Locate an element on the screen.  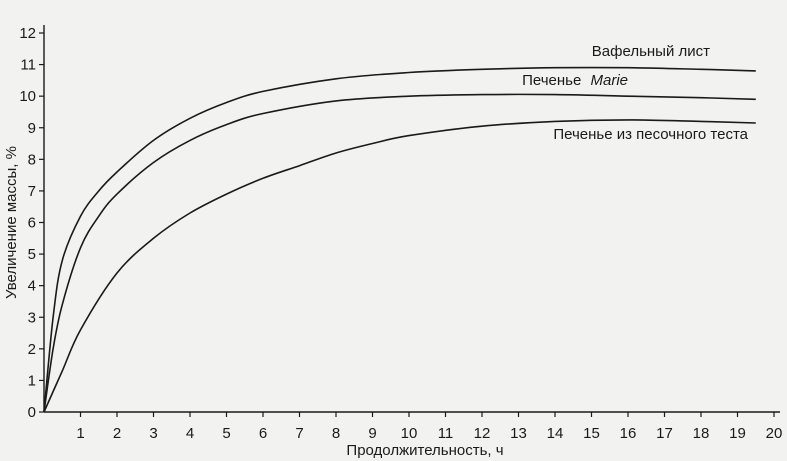
x-tick-label: 8 is located at coordinates (336, 433).